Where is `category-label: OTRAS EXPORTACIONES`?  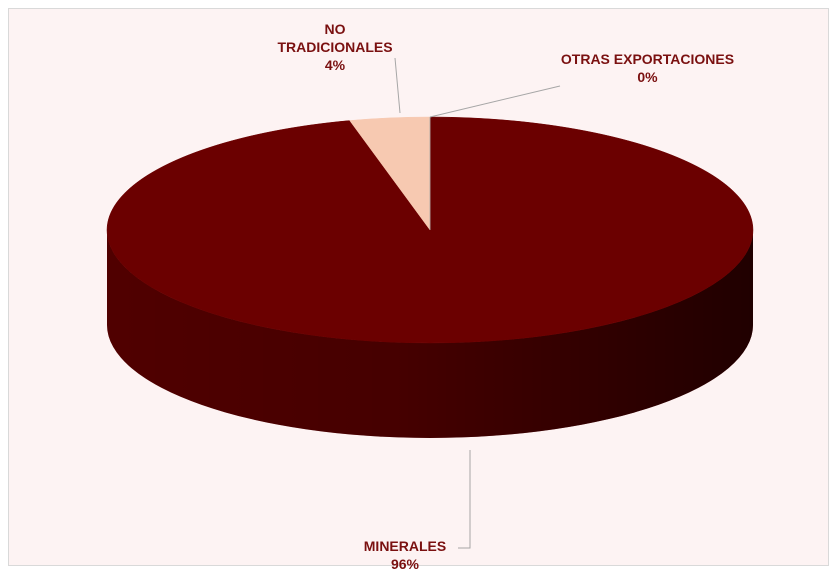 category-label: OTRAS EXPORTACIONES is located at coordinates (647, 59).